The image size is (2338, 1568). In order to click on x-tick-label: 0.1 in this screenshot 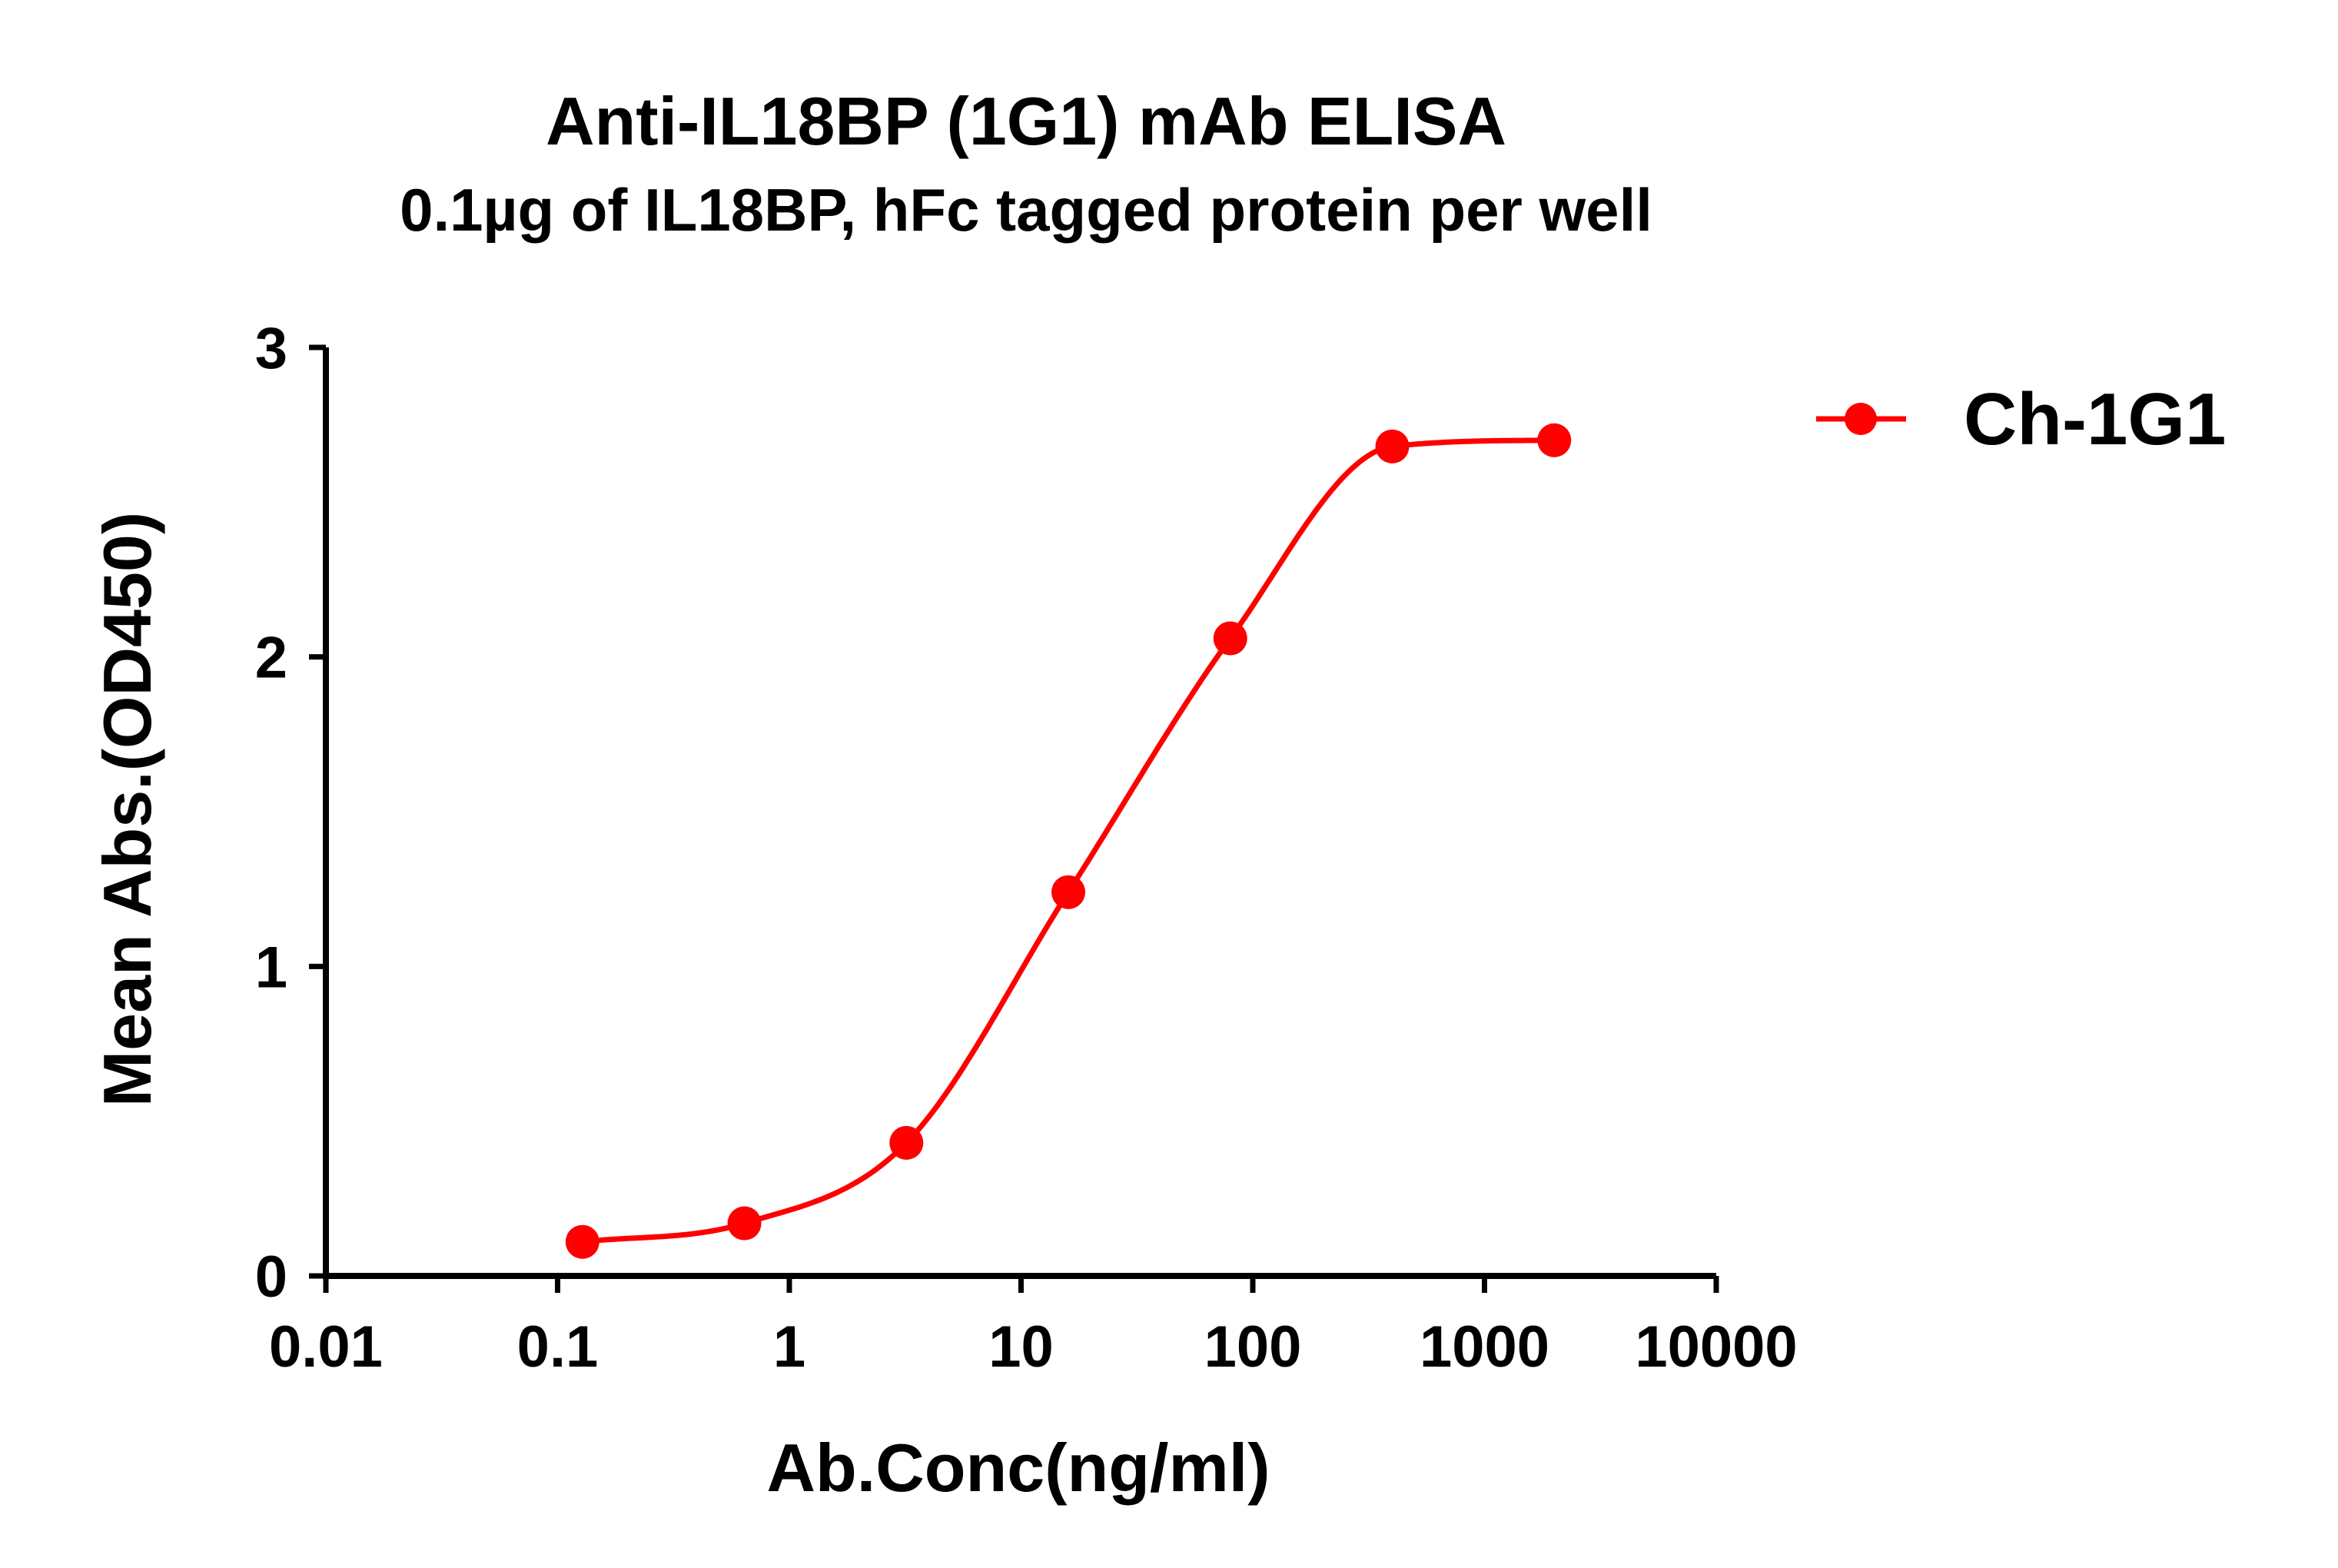, I will do `click(558, 1347)`.